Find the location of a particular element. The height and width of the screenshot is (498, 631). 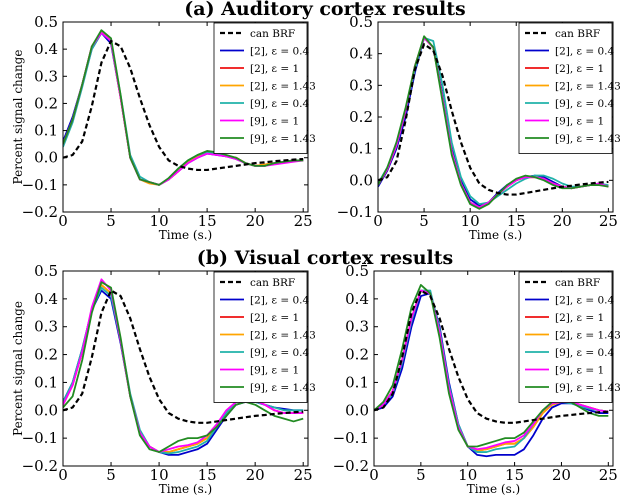

chart-auditory-left-legend-label-4: [9], ε = 0.4 is located at coordinates (279, 104).